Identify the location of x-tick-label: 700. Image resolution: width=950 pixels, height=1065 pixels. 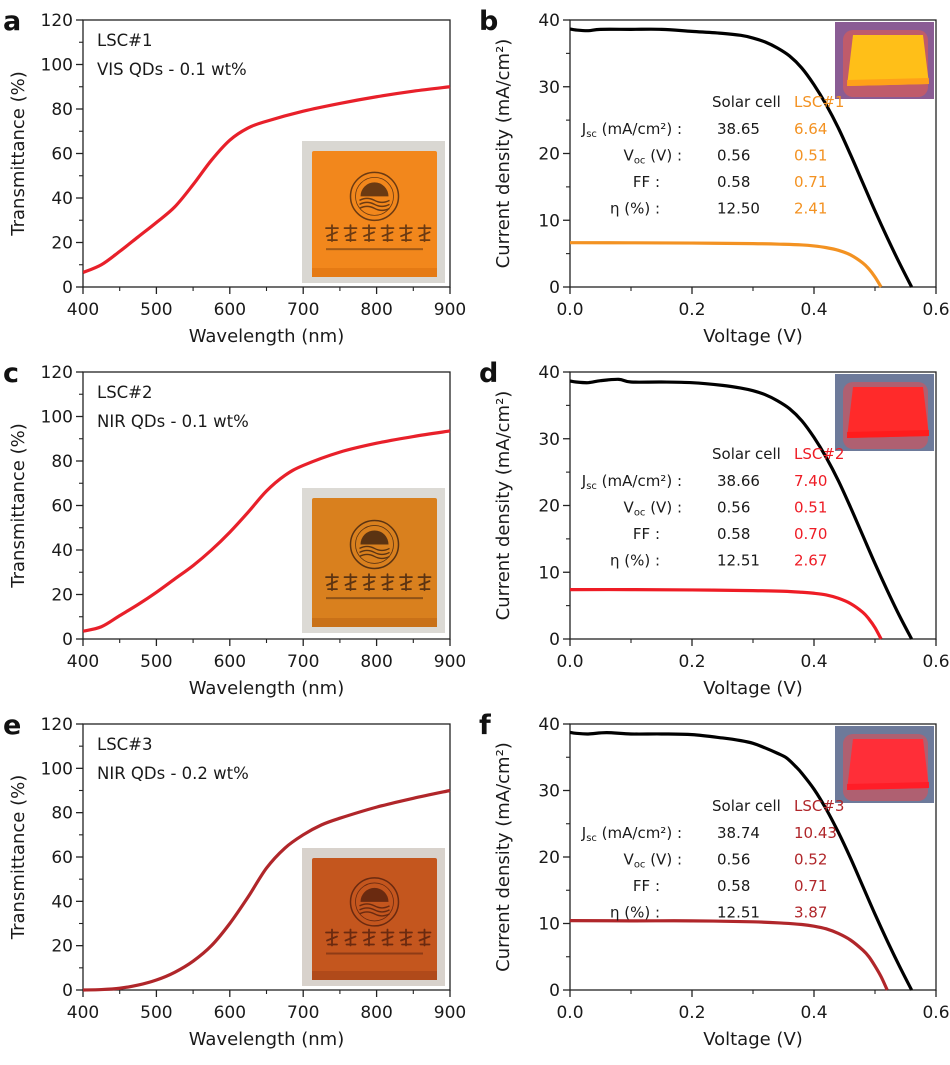
(303, 662).